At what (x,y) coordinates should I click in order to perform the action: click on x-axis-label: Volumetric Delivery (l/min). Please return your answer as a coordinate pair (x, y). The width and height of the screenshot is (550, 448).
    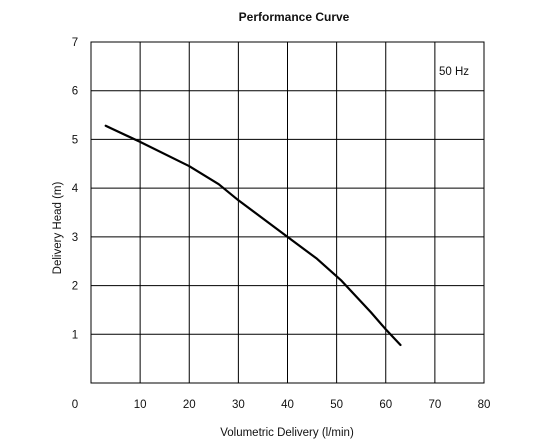
    Looking at the image, I should click on (287, 433).